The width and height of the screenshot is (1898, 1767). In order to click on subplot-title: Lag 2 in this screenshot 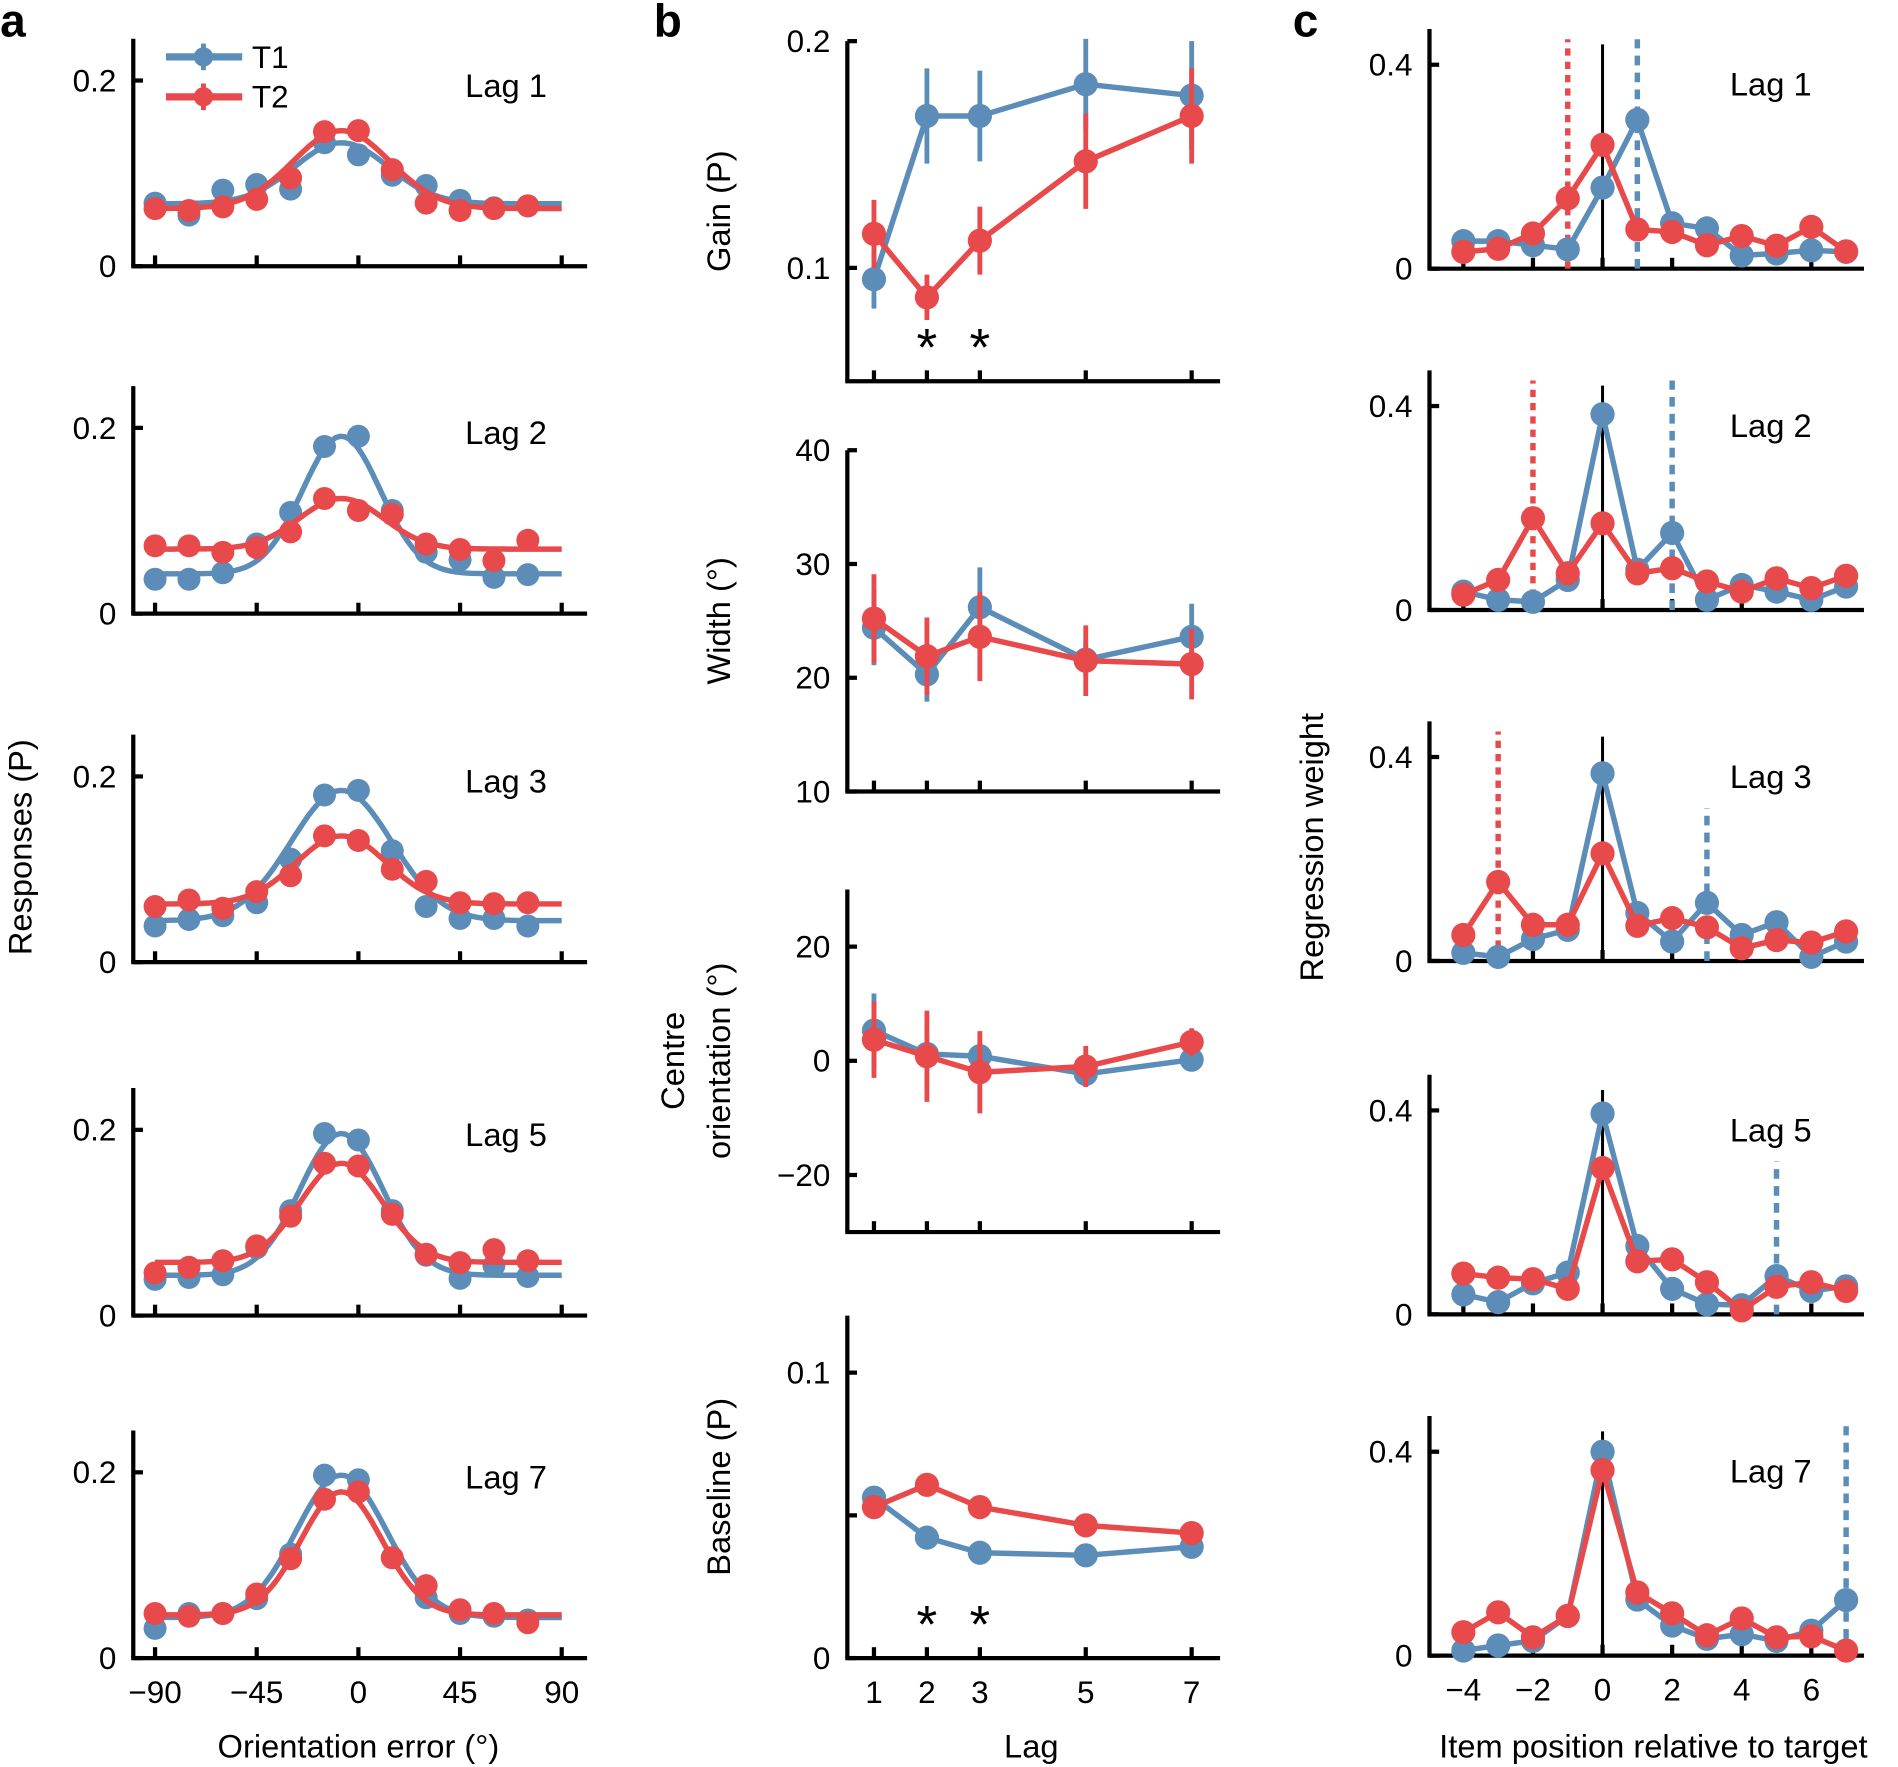, I will do `click(1771, 425)`.